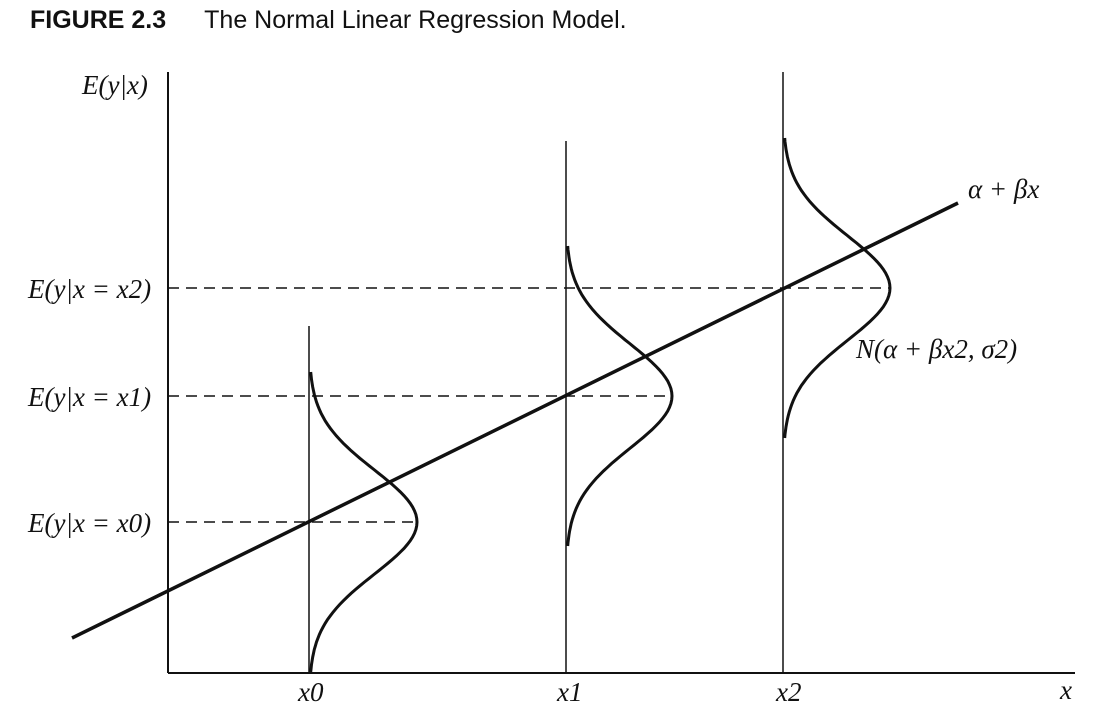  Describe the element at coordinates (1003, 189) in the screenshot. I see `regression-line-label: α + βx` at that location.